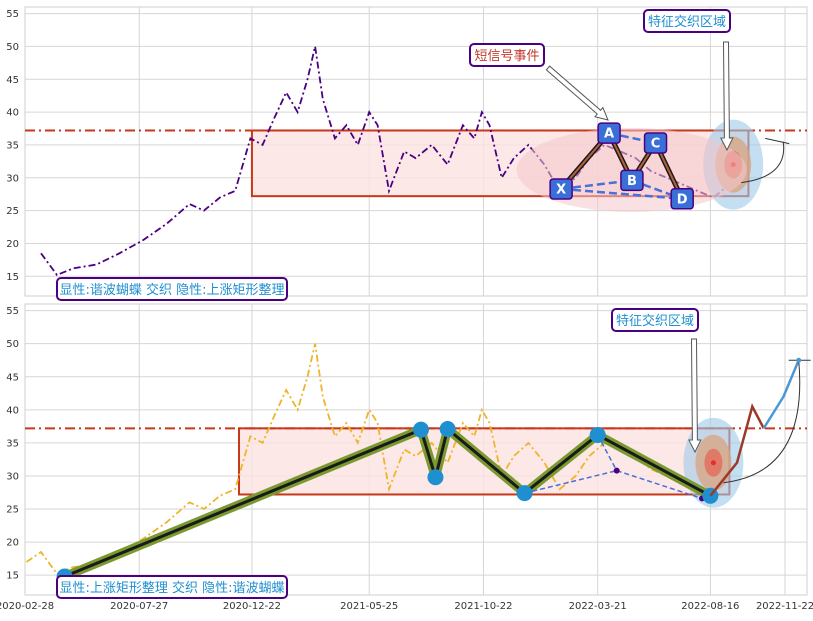  I want to click on zone-connector, so click(763, 162).